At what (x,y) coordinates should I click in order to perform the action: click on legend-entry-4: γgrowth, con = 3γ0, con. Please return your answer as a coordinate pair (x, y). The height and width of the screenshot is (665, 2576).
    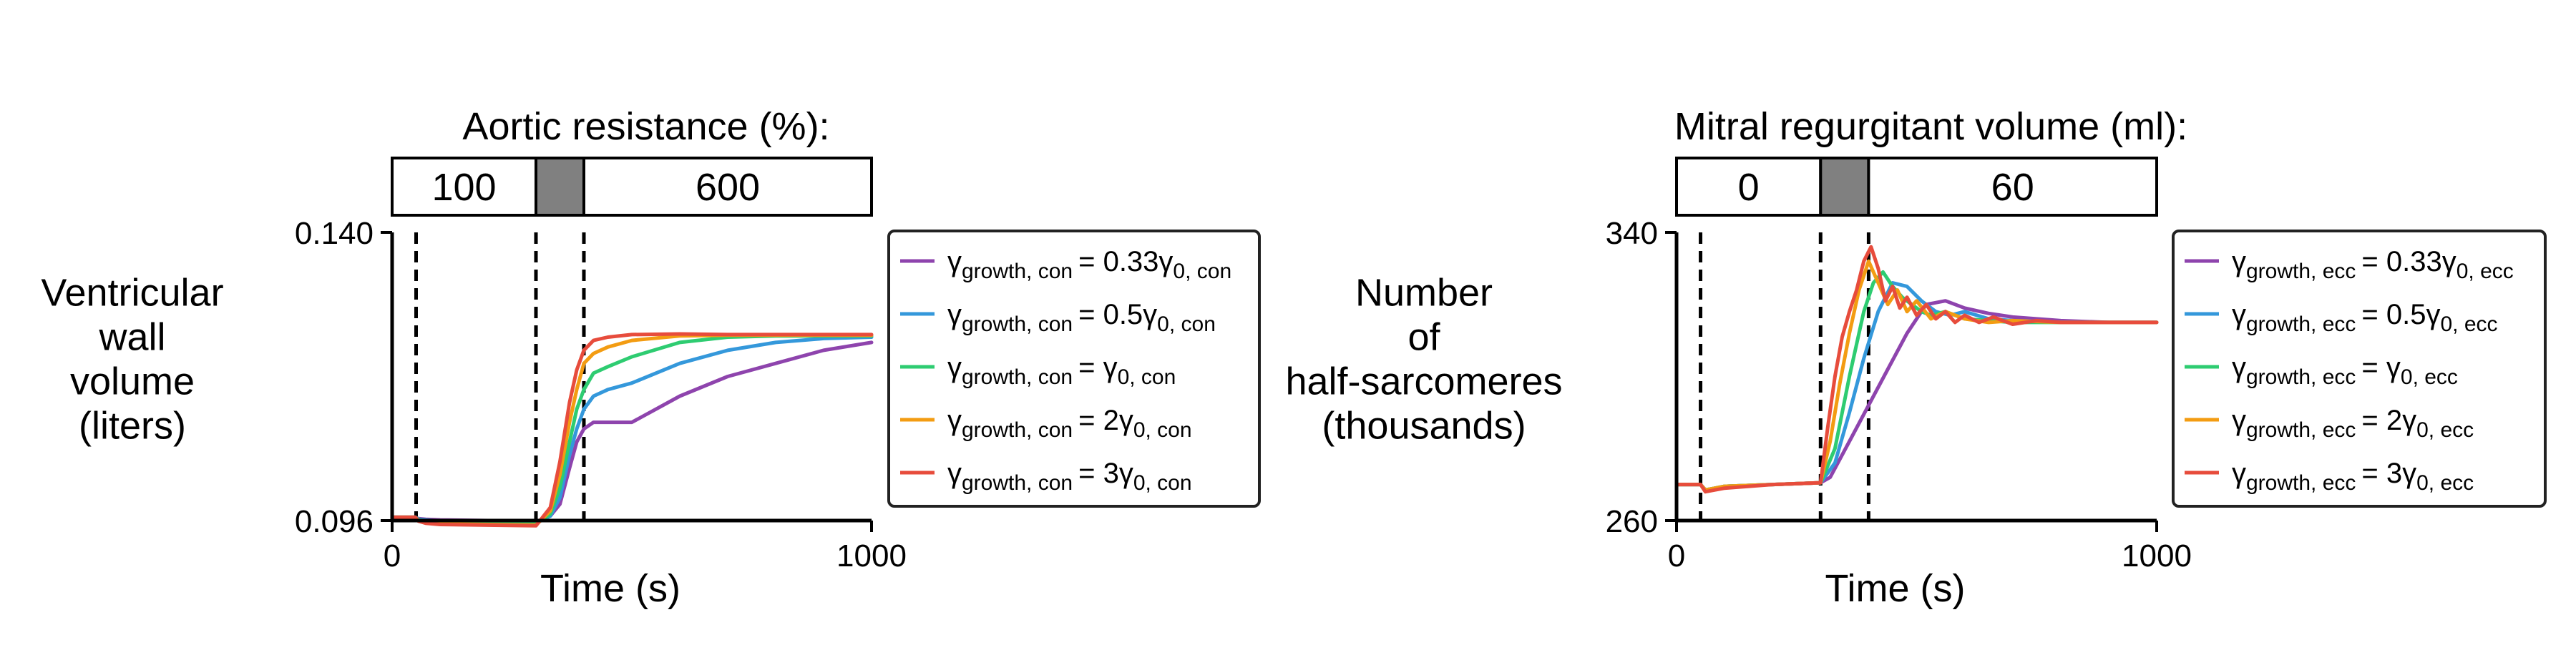
    Looking at the image, I should click on (1069, 476).